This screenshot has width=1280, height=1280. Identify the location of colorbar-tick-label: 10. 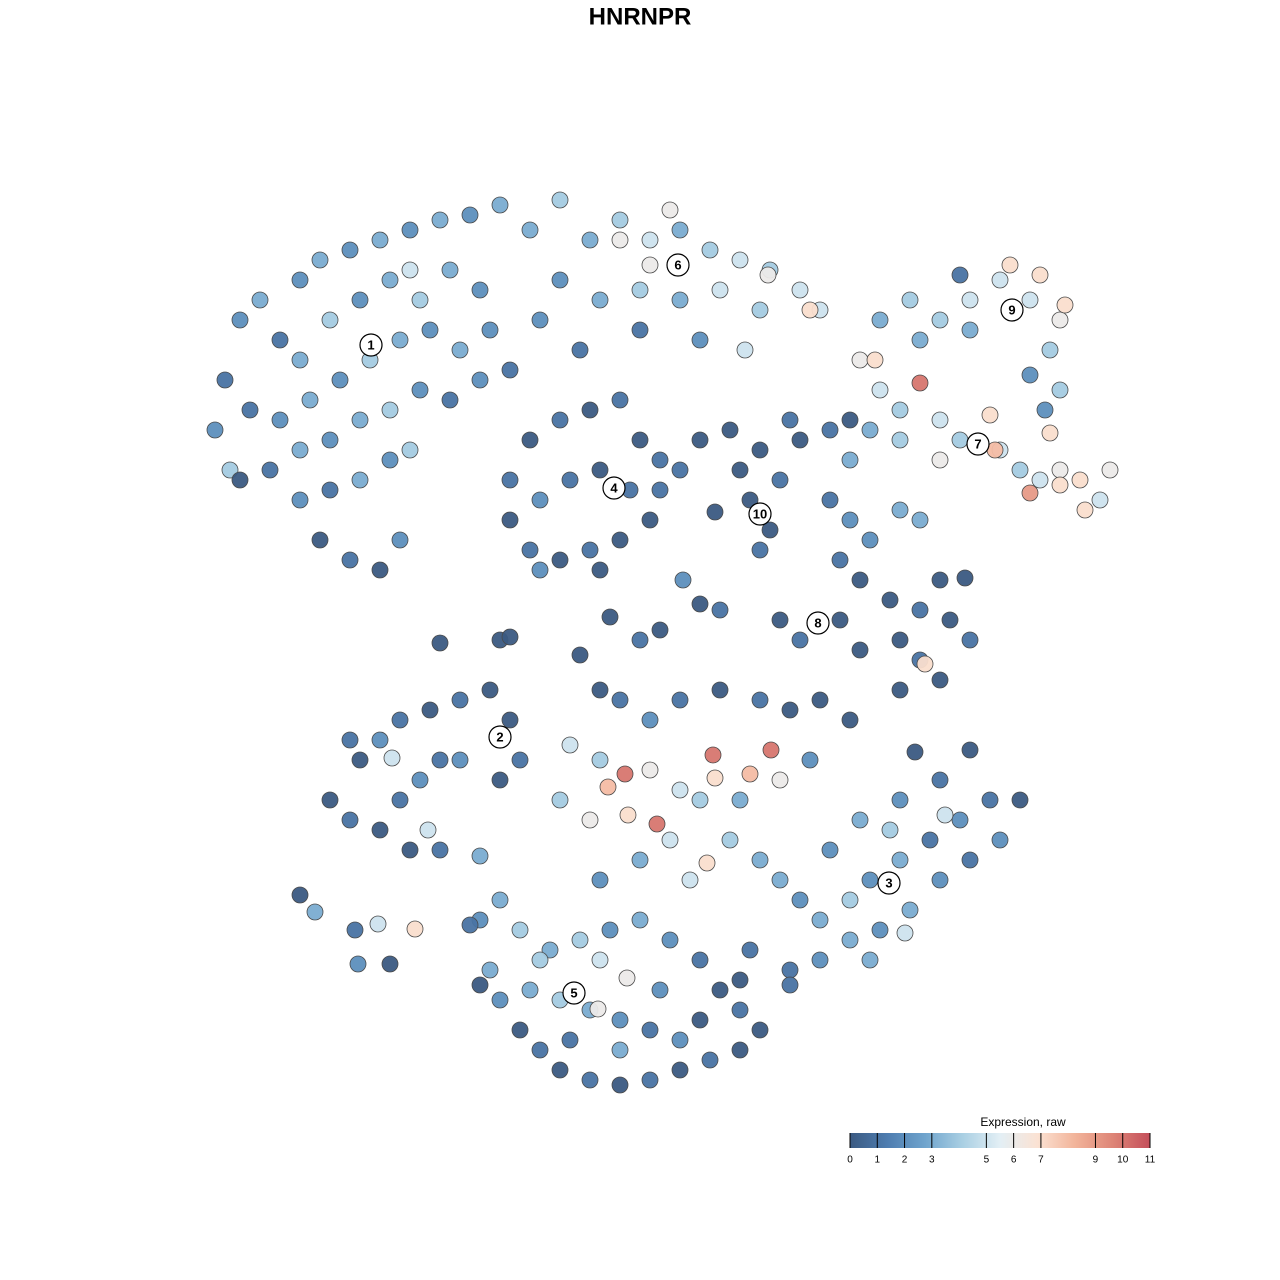
(1123, 1160).